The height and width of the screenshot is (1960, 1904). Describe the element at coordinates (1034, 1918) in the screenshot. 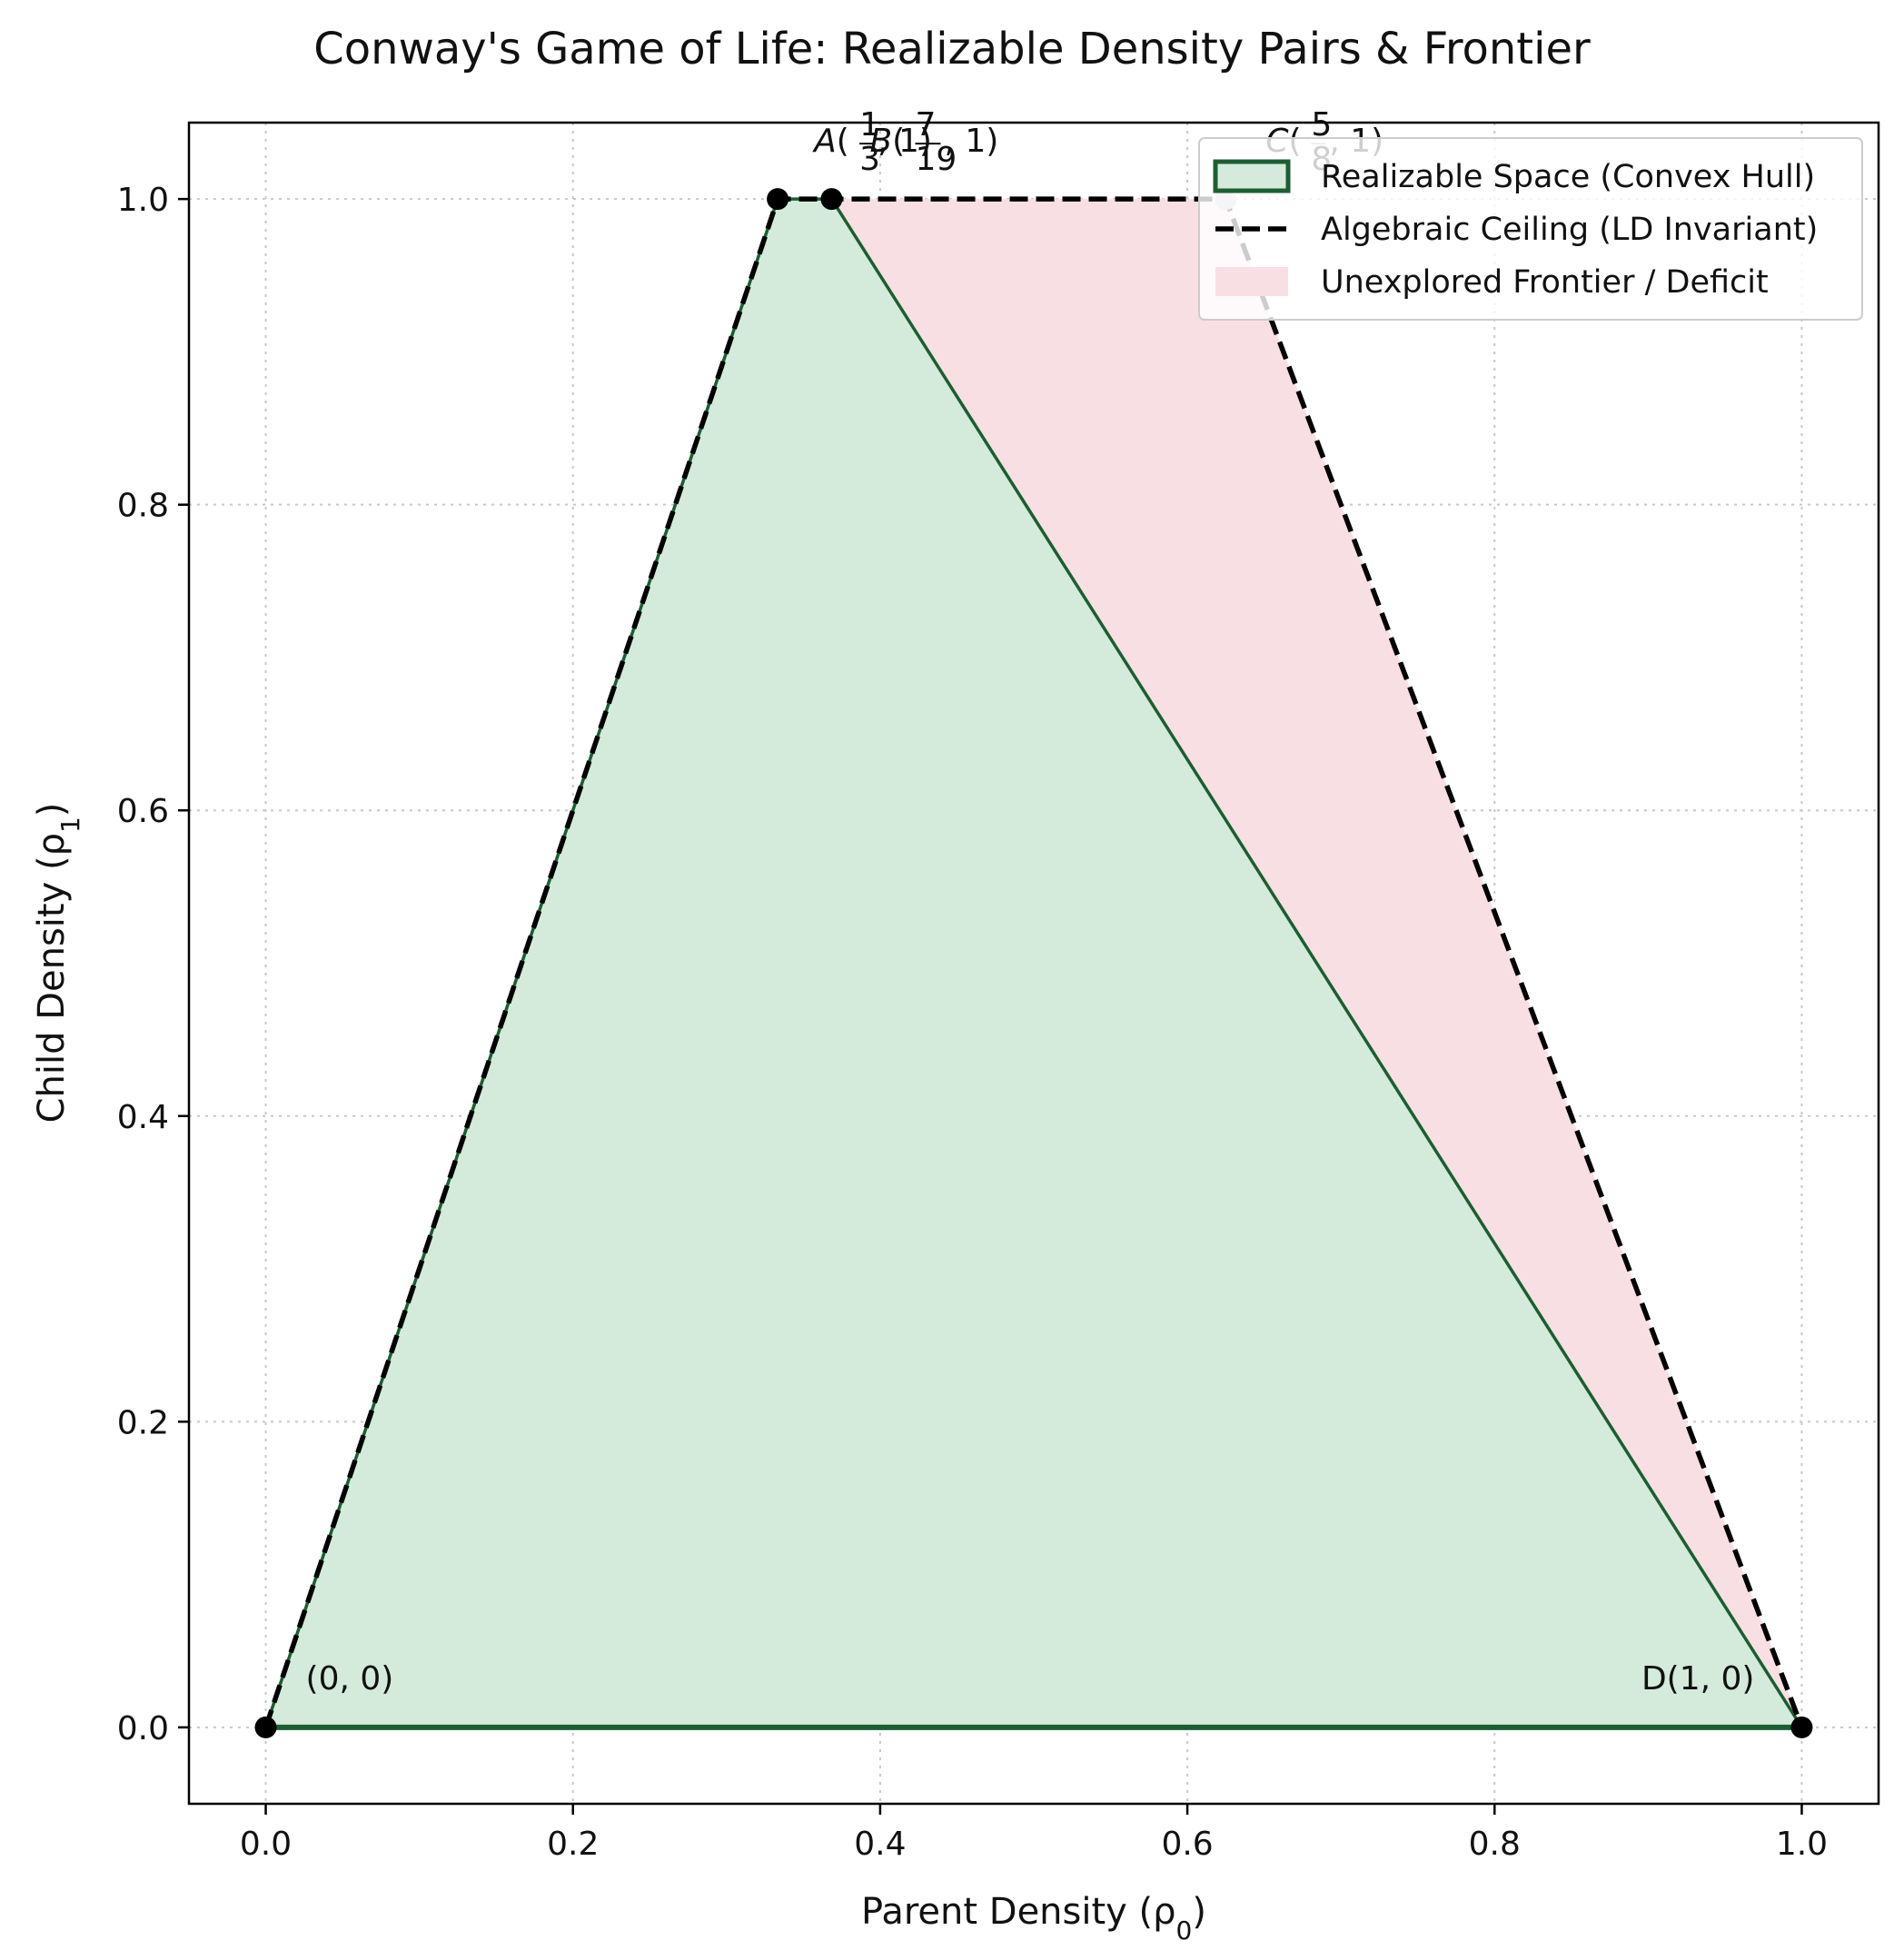

I see `x-axis-label: Parent Density (ρ0)` at that location.